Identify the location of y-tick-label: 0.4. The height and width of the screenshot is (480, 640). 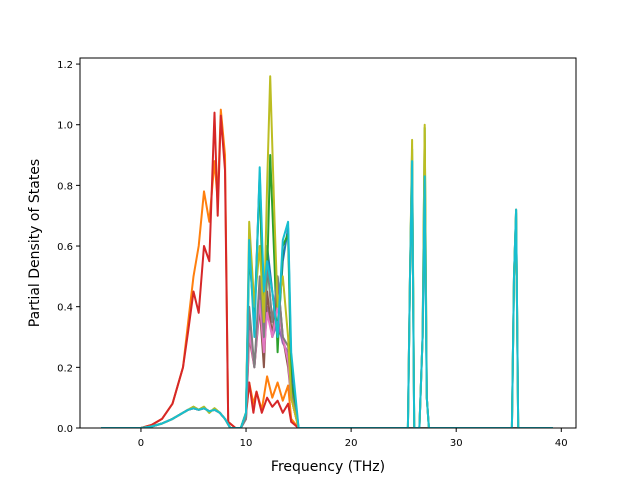
(65, 308).